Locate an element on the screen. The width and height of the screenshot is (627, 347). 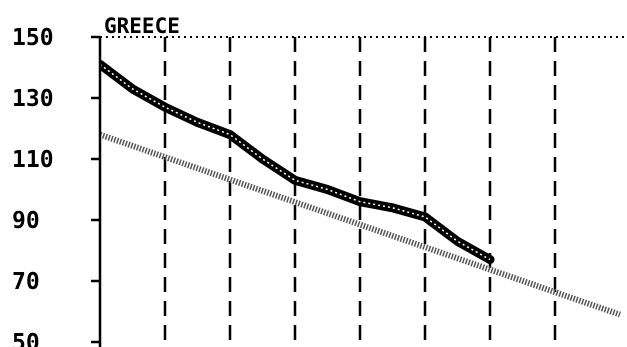
y-tick-label: 150 is located at coordinates (33, 38).